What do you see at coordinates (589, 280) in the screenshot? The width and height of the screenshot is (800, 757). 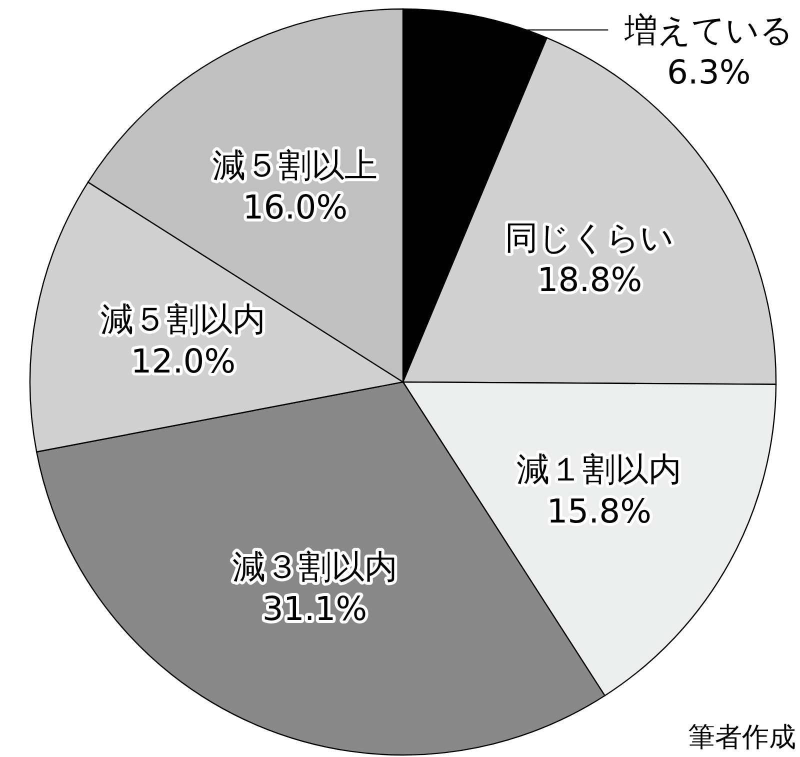 I see `data-label: 18.8%` at bounding box center [589, 280].